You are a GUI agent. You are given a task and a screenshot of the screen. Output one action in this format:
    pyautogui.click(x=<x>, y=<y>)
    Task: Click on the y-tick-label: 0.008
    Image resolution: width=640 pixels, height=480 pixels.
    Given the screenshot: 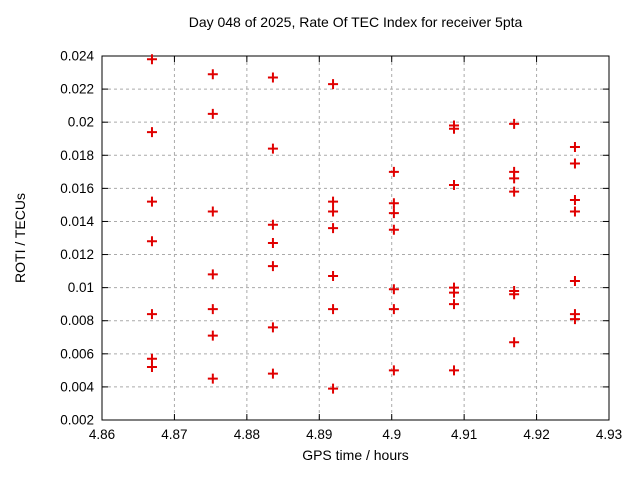 What is the action you would take?
    pyautogui.click(x=77, y=320)
    